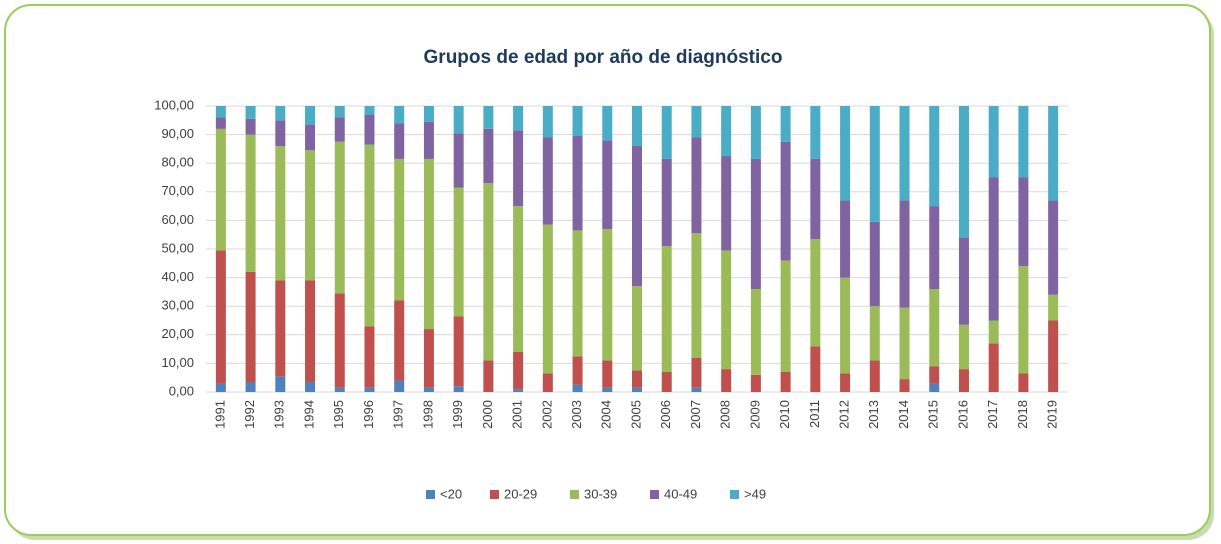  I want to click on x-tick-label: 1997, so click(398, 414).